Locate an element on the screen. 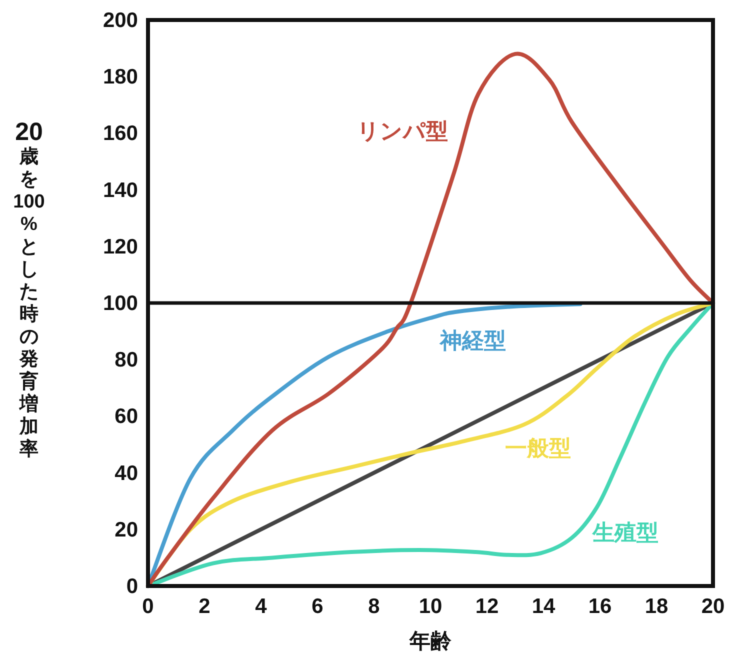  x-axis-title: 年齢 is located at coordinates (430, 641).